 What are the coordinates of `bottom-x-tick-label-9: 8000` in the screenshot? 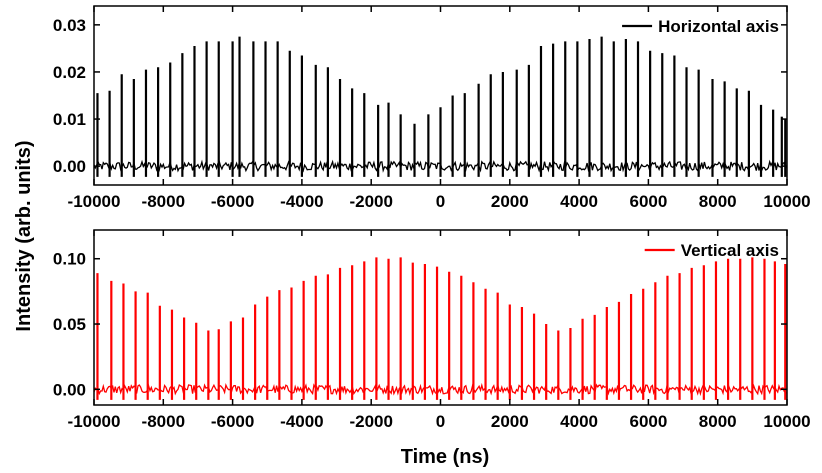 It's located at (718, 421).